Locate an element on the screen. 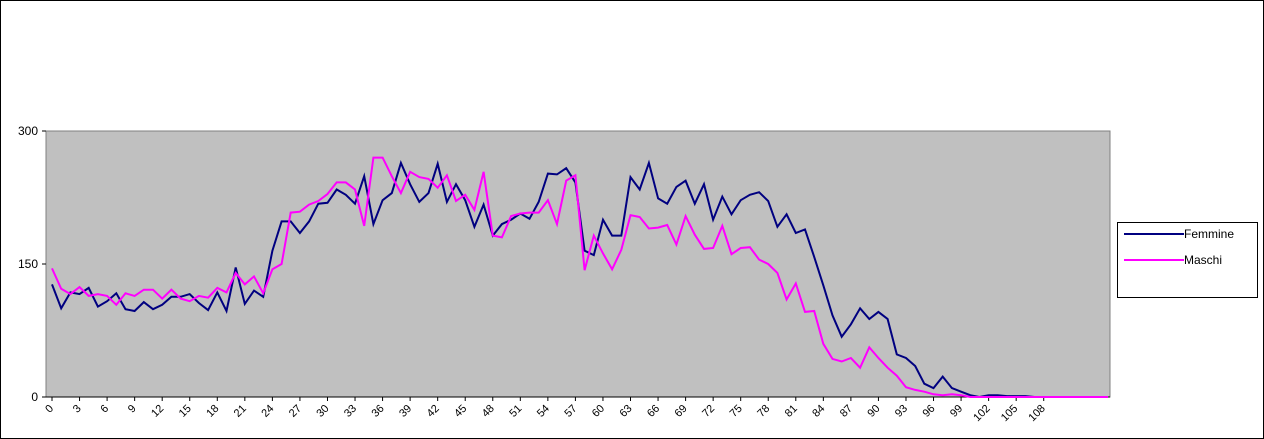 The image size is (1264, 439). y-tick-label: 150 is located at coordinates (28, 264).